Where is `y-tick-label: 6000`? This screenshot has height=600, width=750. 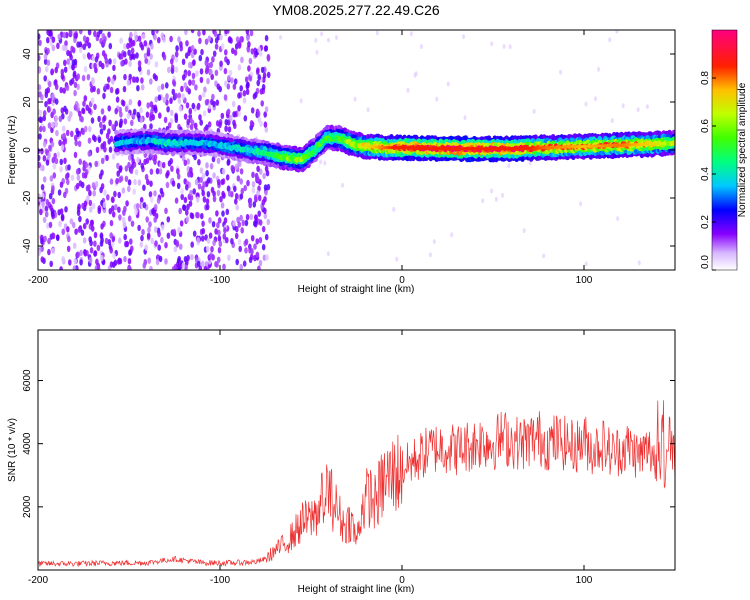
y-tick-label: 6000 is located at coordinates (27, 380).